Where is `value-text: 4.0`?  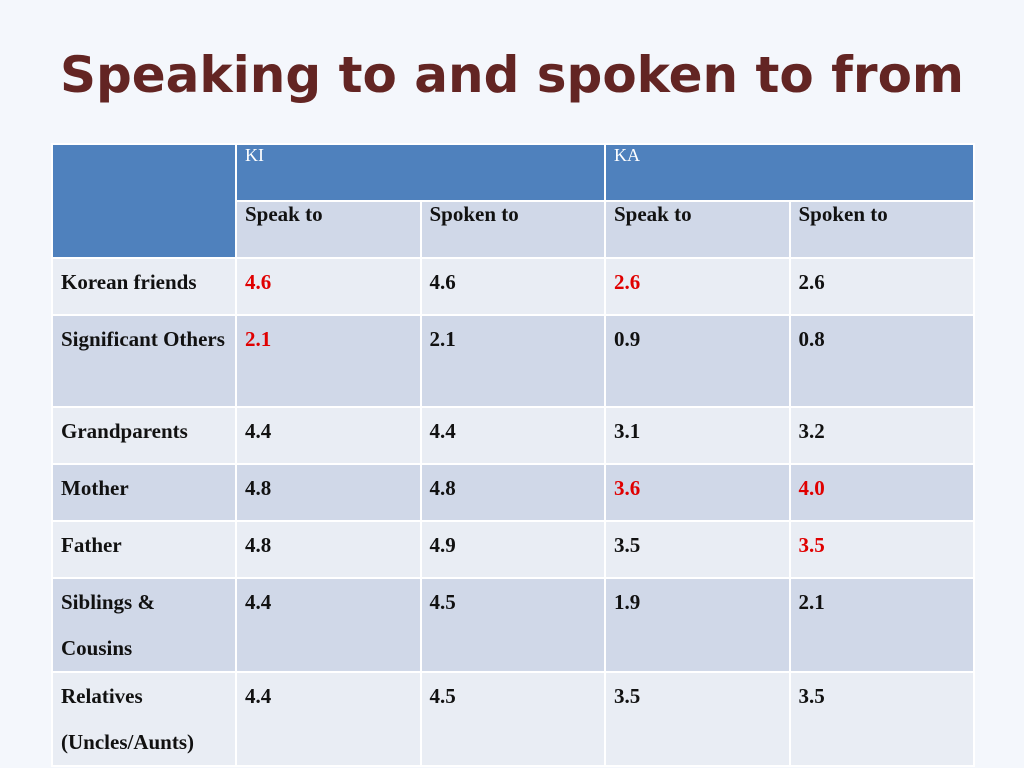 value-text: 4.0 is located at coordinates (811, 488).